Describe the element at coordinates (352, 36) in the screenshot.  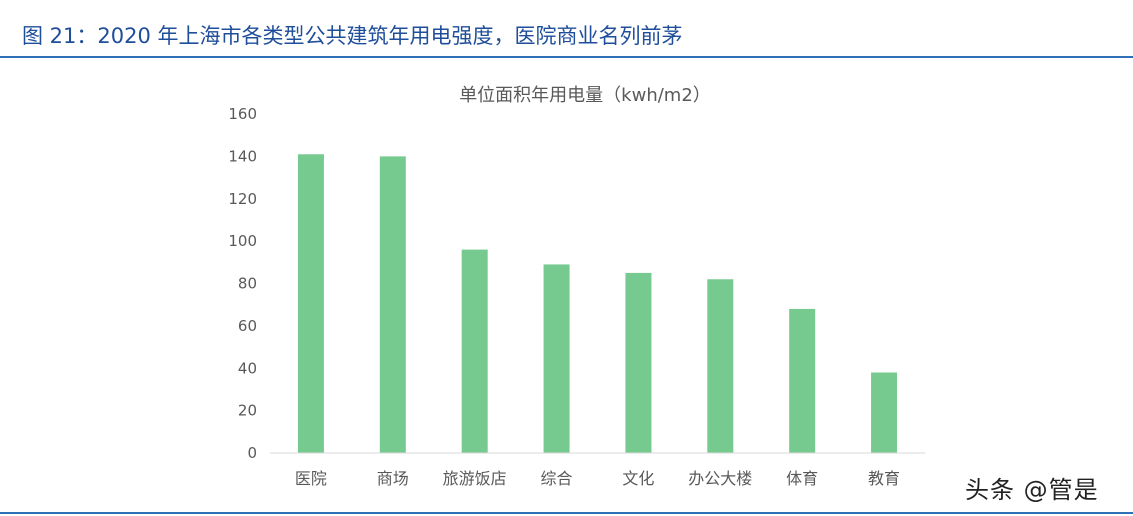
I see `figure-caption: 图 21：2020 年上海市各类型公共建筑年用电强度，医院商业名列前茅` at that location.